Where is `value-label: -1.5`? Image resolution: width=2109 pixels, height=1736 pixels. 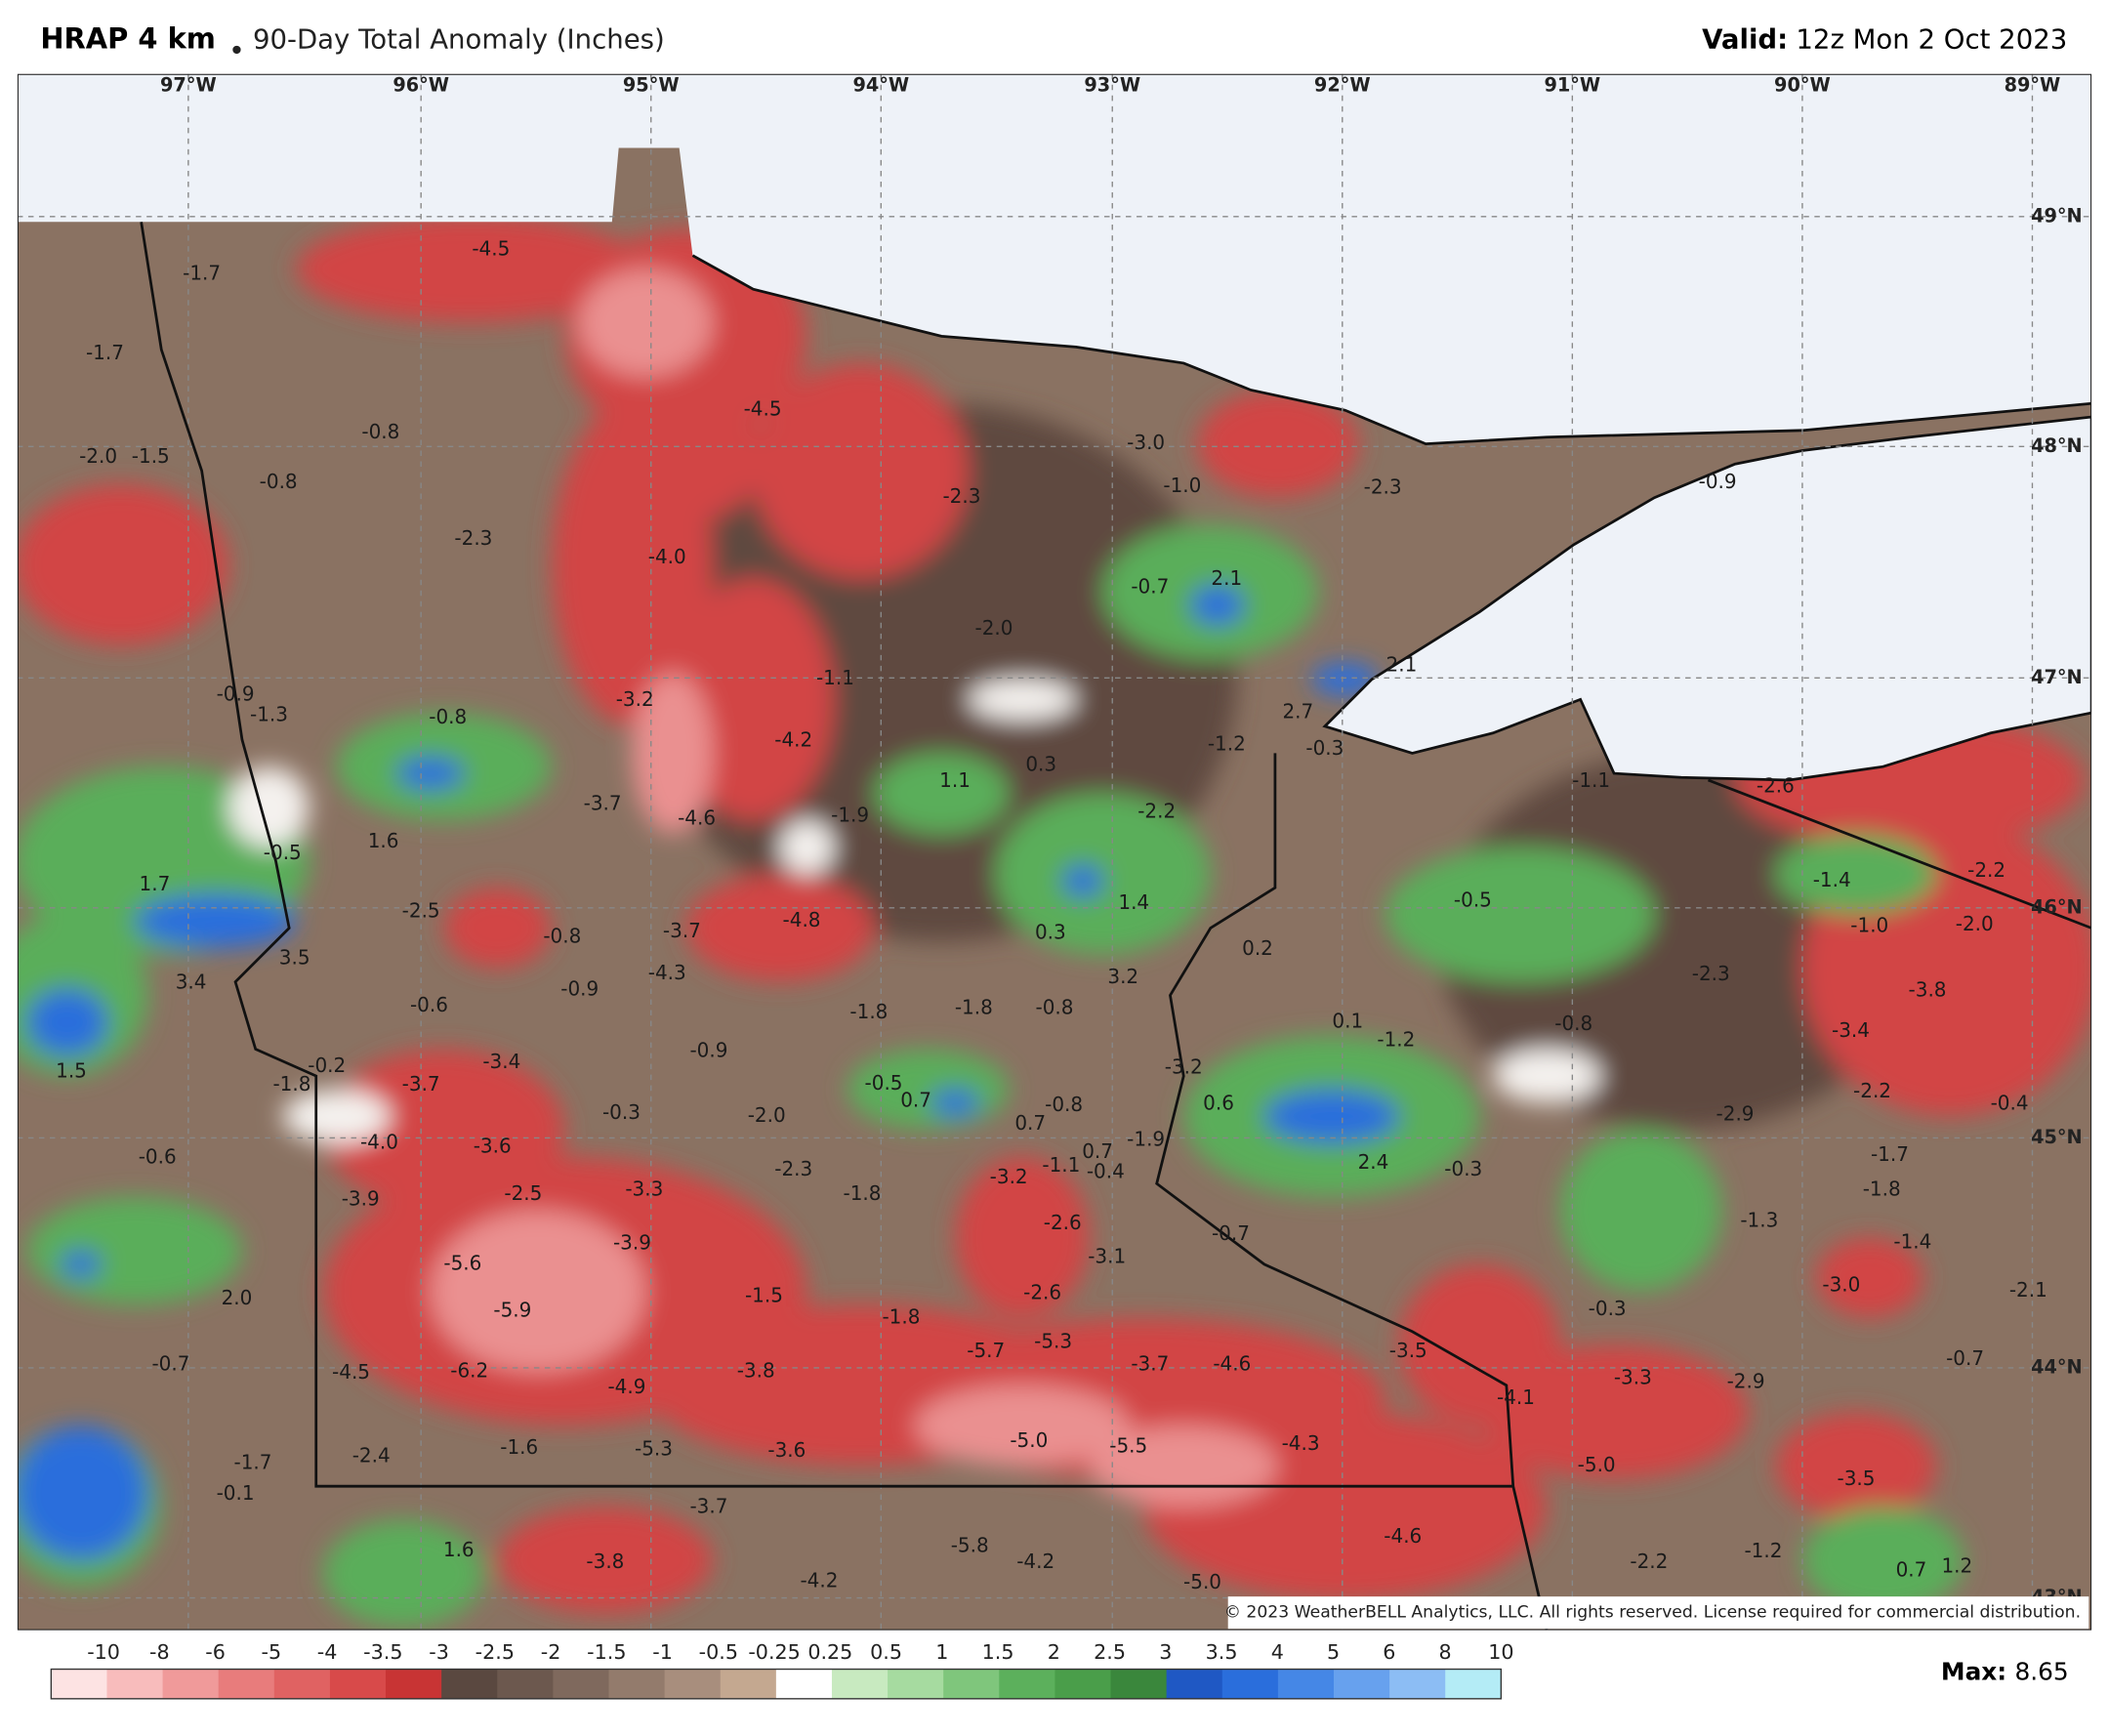 value-label: -1.5 is located at coordinates (151, 456).